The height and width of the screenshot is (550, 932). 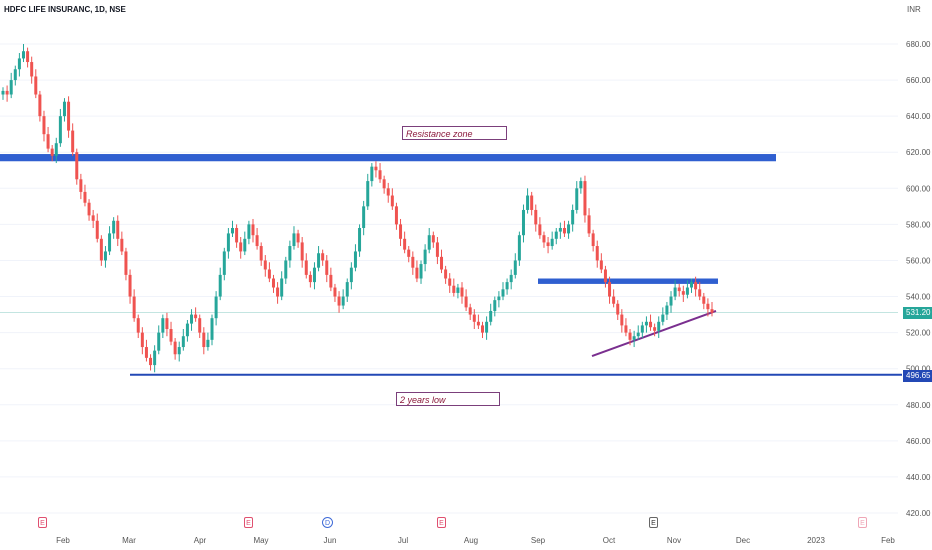 I want to click on x-tick-label: 2023, so click(x=816, y=540).